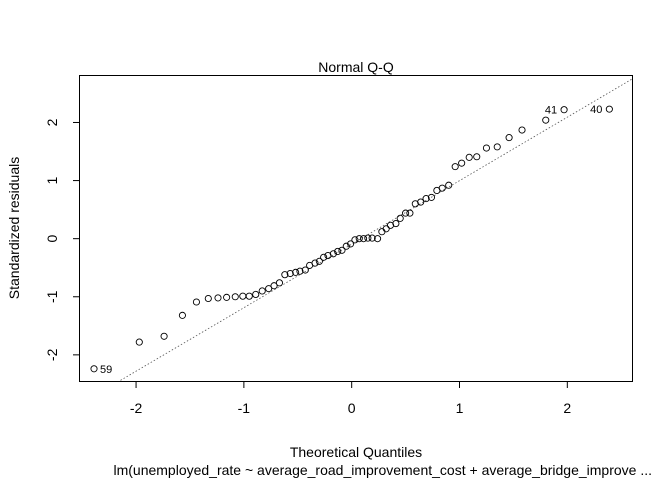 The height and width of the screenshot is (480, 672). Describe the element at coordinates (14, 228) in the screenshot. I see `y-axis-title: Standardized residuals` at that location.